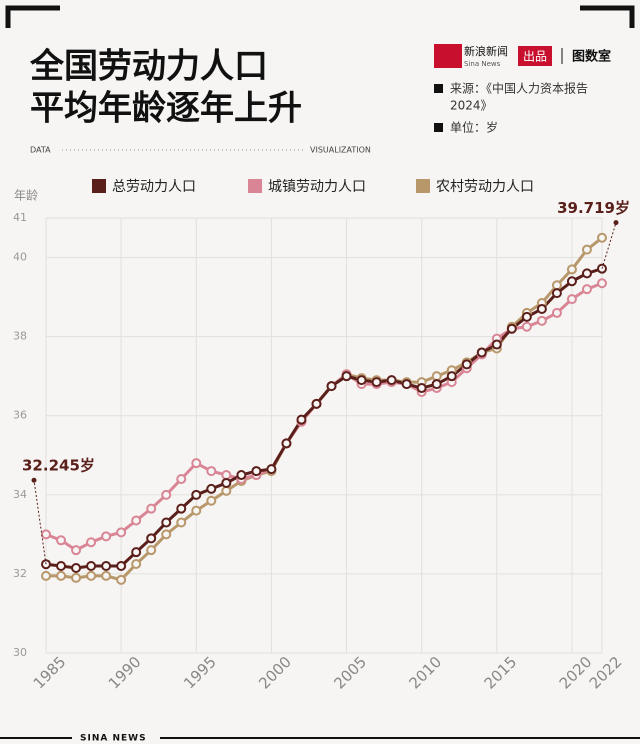  What do you see at coordinates (40, 150) in the screenshot?
I see `band-left: DATA` at bounding box center [40, 150].